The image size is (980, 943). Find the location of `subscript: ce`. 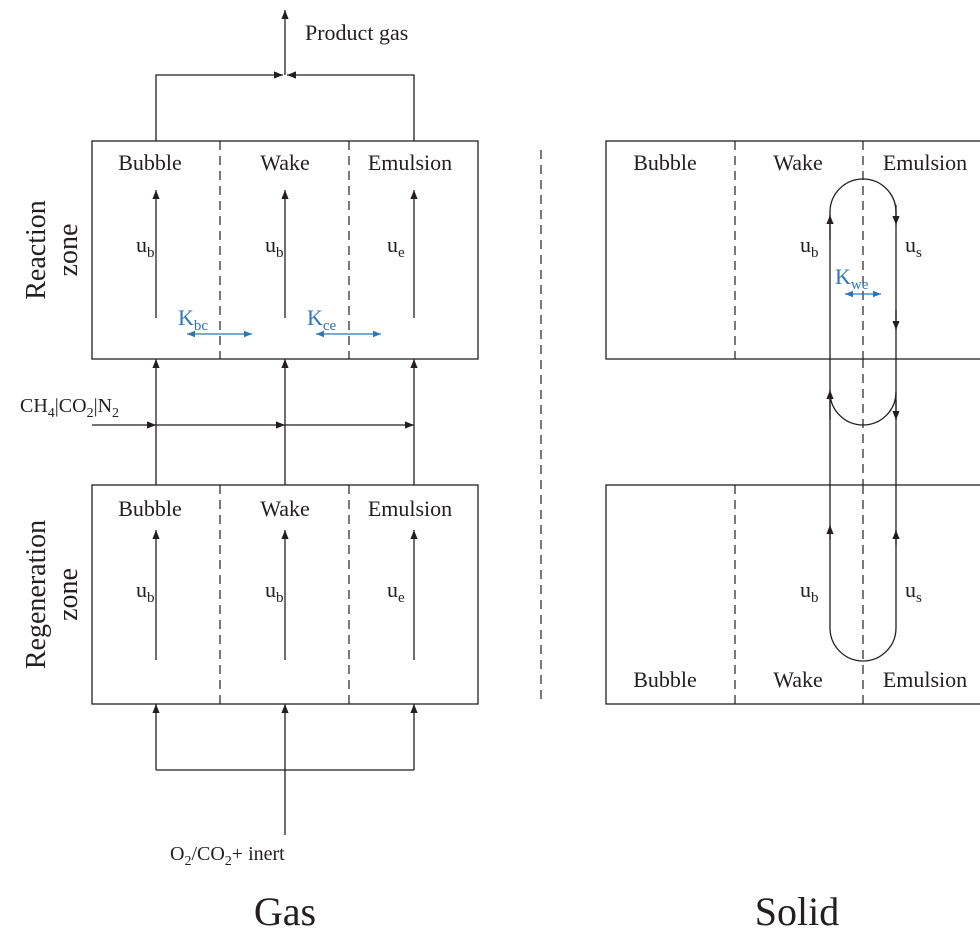

subscript: ce is located at coordinates (330, 326).